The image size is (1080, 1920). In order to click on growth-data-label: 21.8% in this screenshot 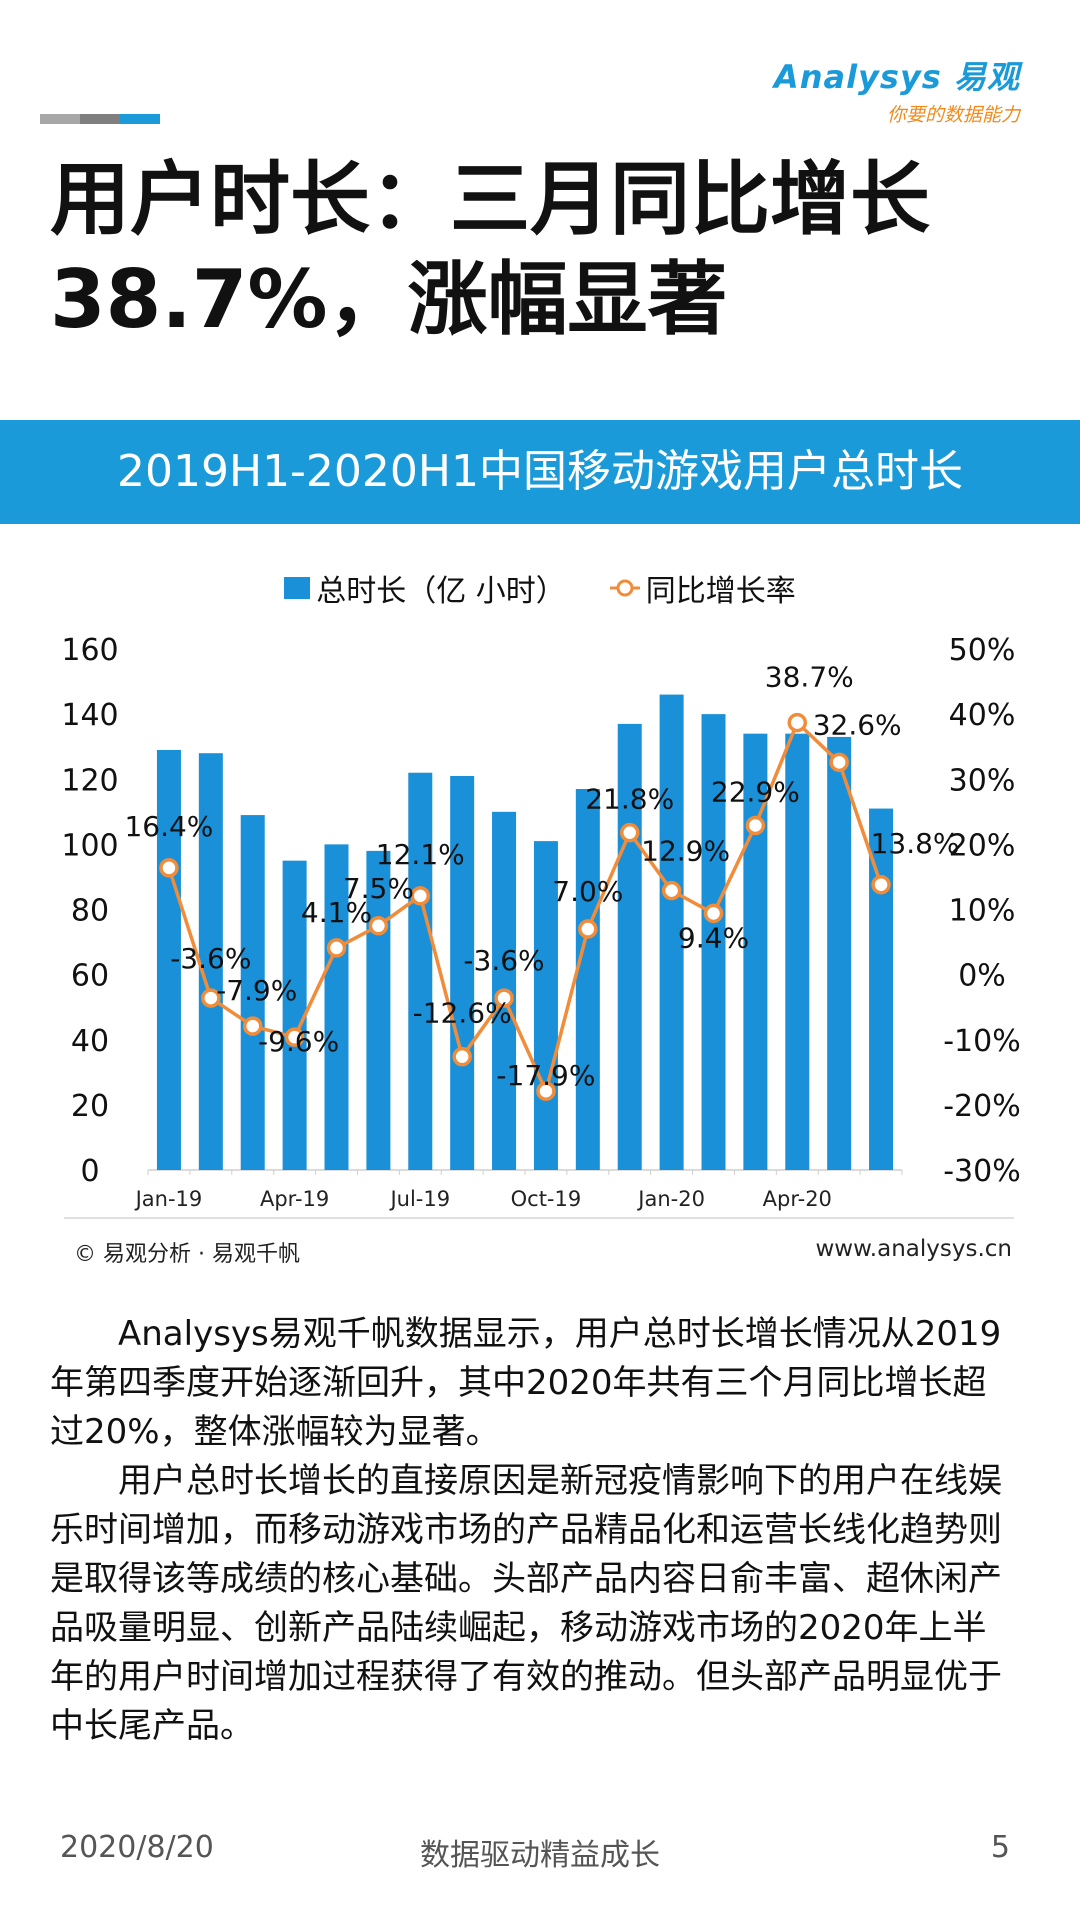, I will do `click(629, 799)`.